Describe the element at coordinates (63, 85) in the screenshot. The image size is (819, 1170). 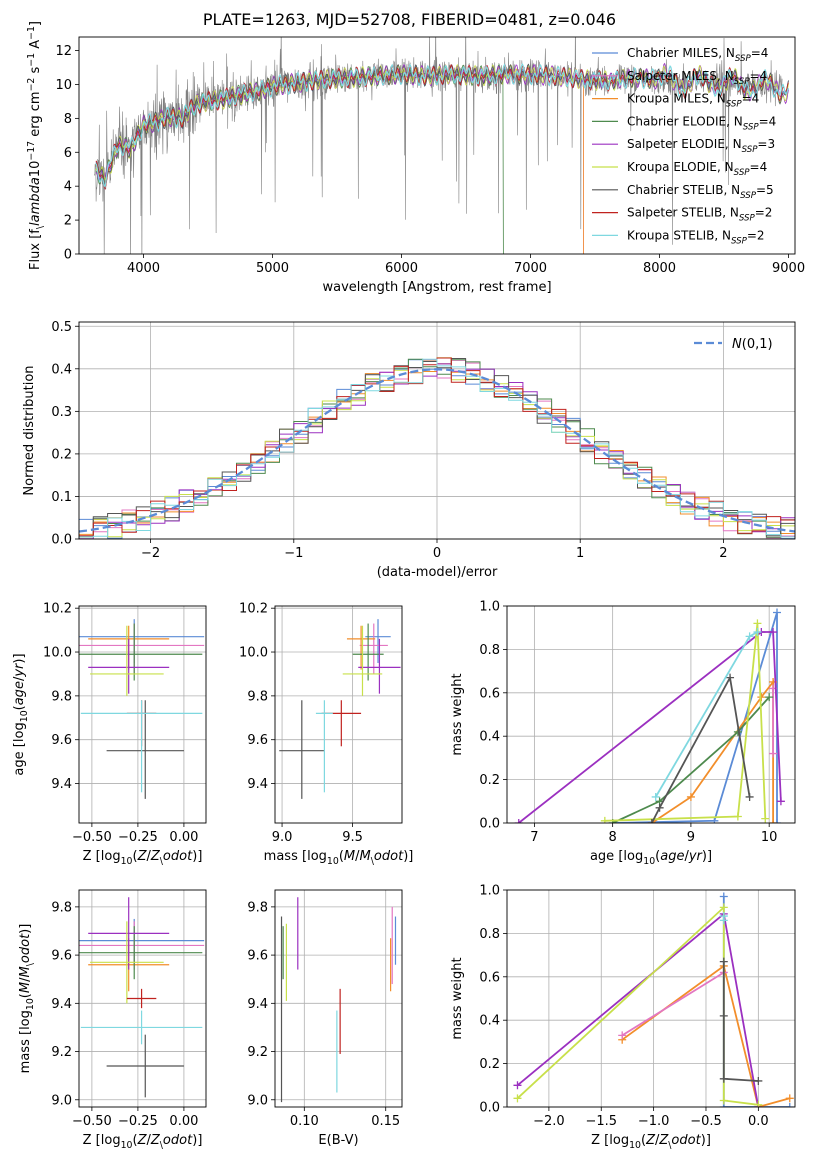
I see `y-tick-label: 10` at that location.